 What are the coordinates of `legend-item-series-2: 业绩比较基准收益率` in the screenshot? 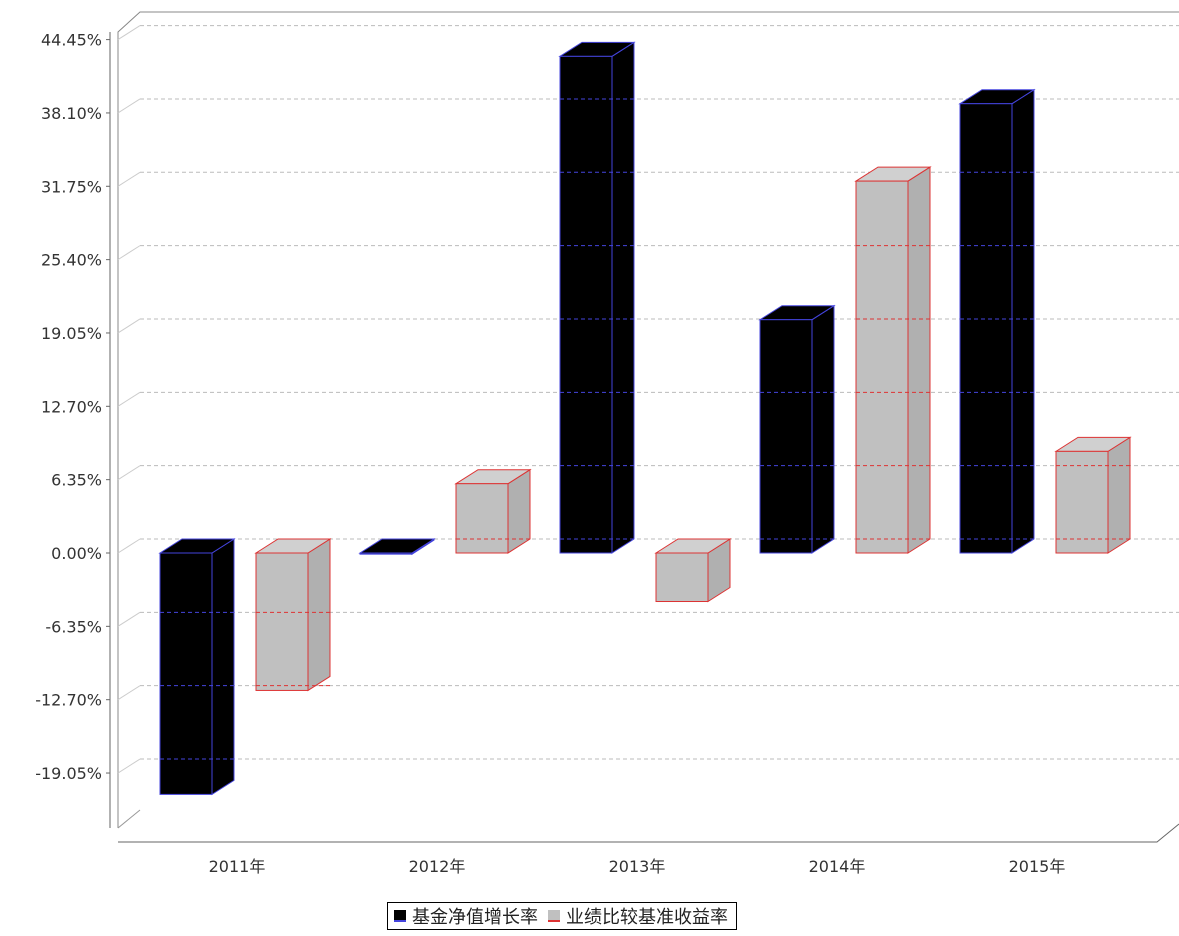 It's located at (638, 916).